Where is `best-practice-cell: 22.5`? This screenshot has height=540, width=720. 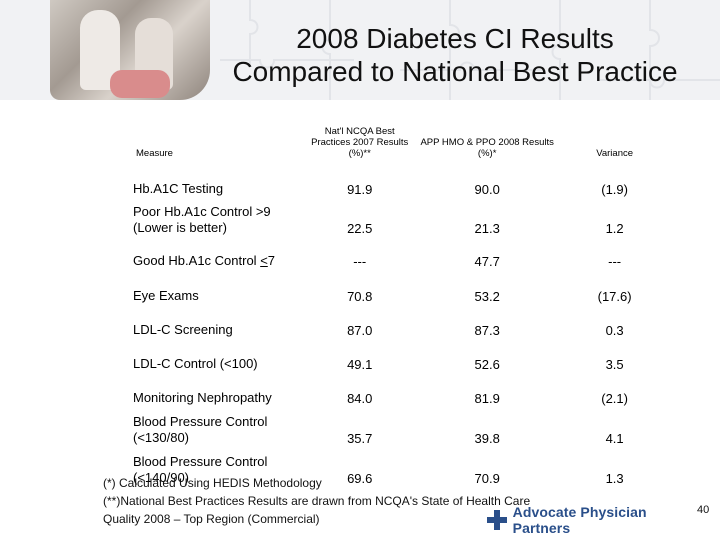
best-practice-cell: 22.5 is located at coordinates (360, 228).